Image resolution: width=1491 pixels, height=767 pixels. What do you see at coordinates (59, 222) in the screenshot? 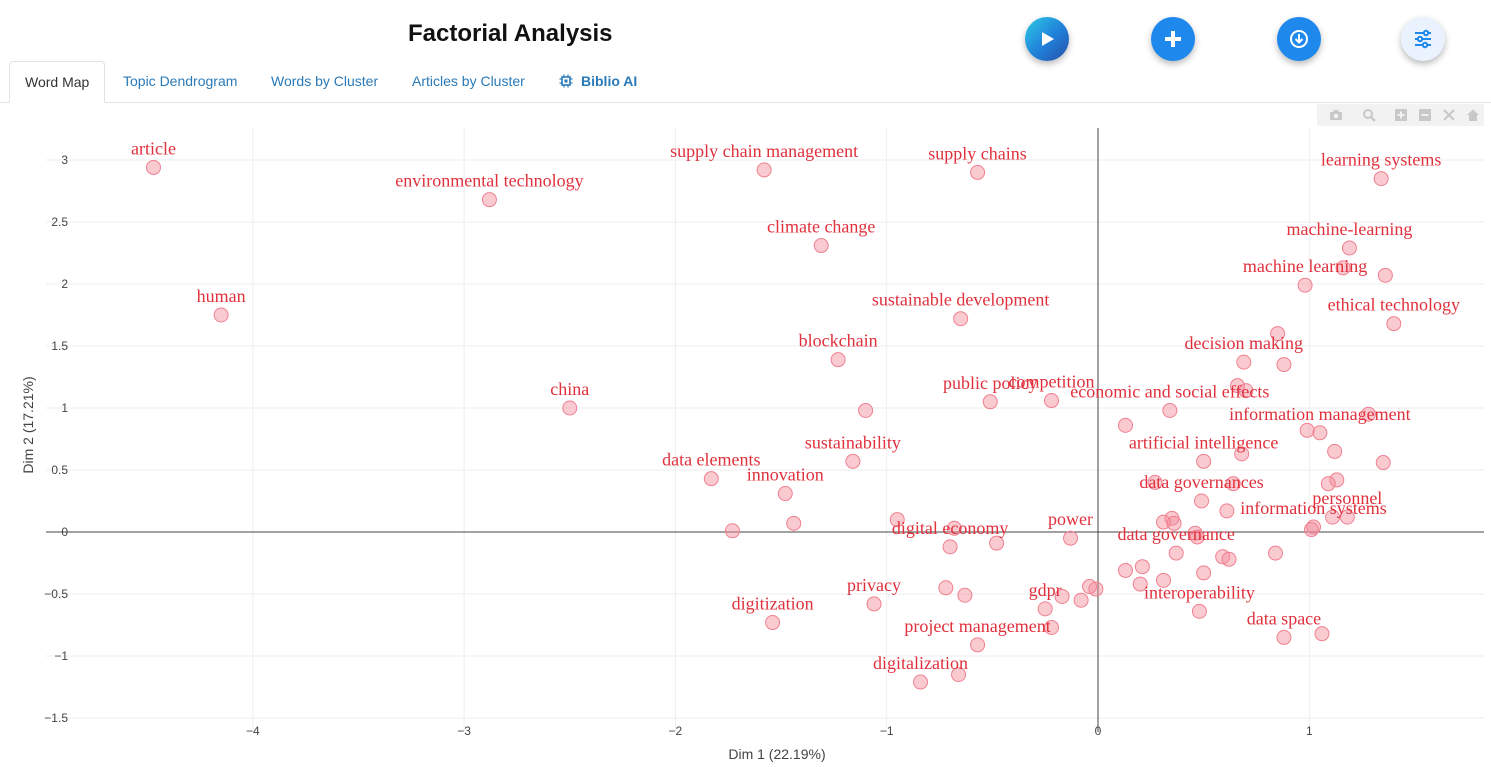
I see `y-tick-label: 2.5` at bounding box center [59, 222].